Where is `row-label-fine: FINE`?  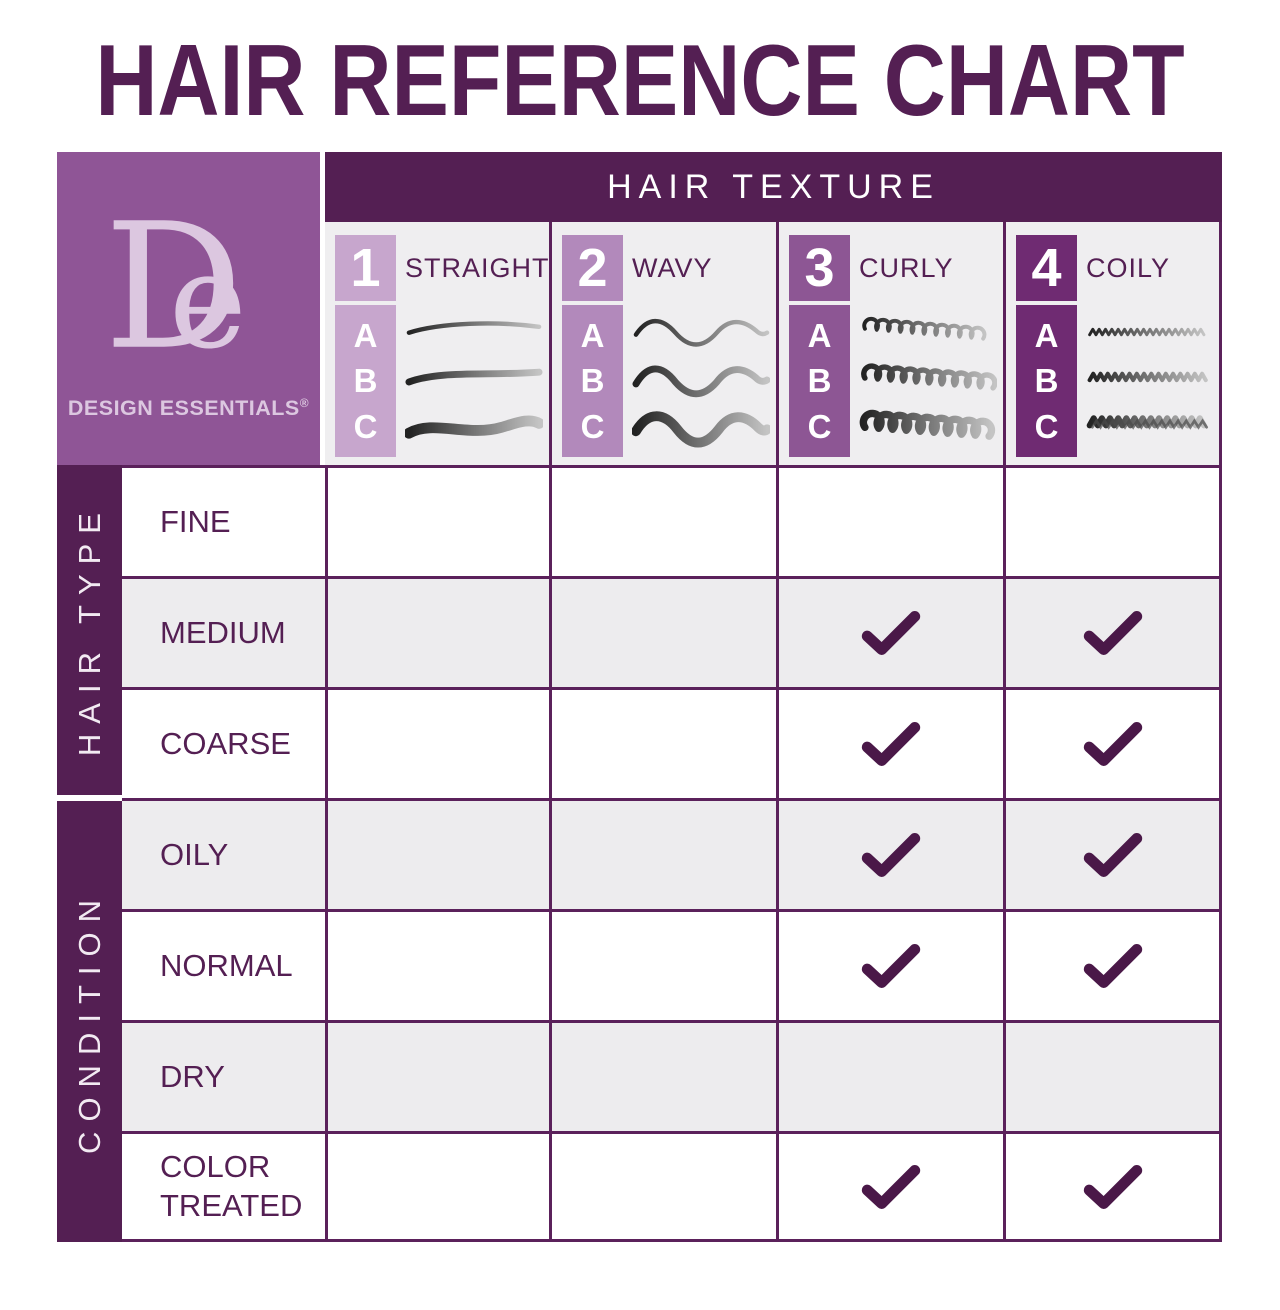
row-label-fine: FINE is located at coordinates (223, 520).